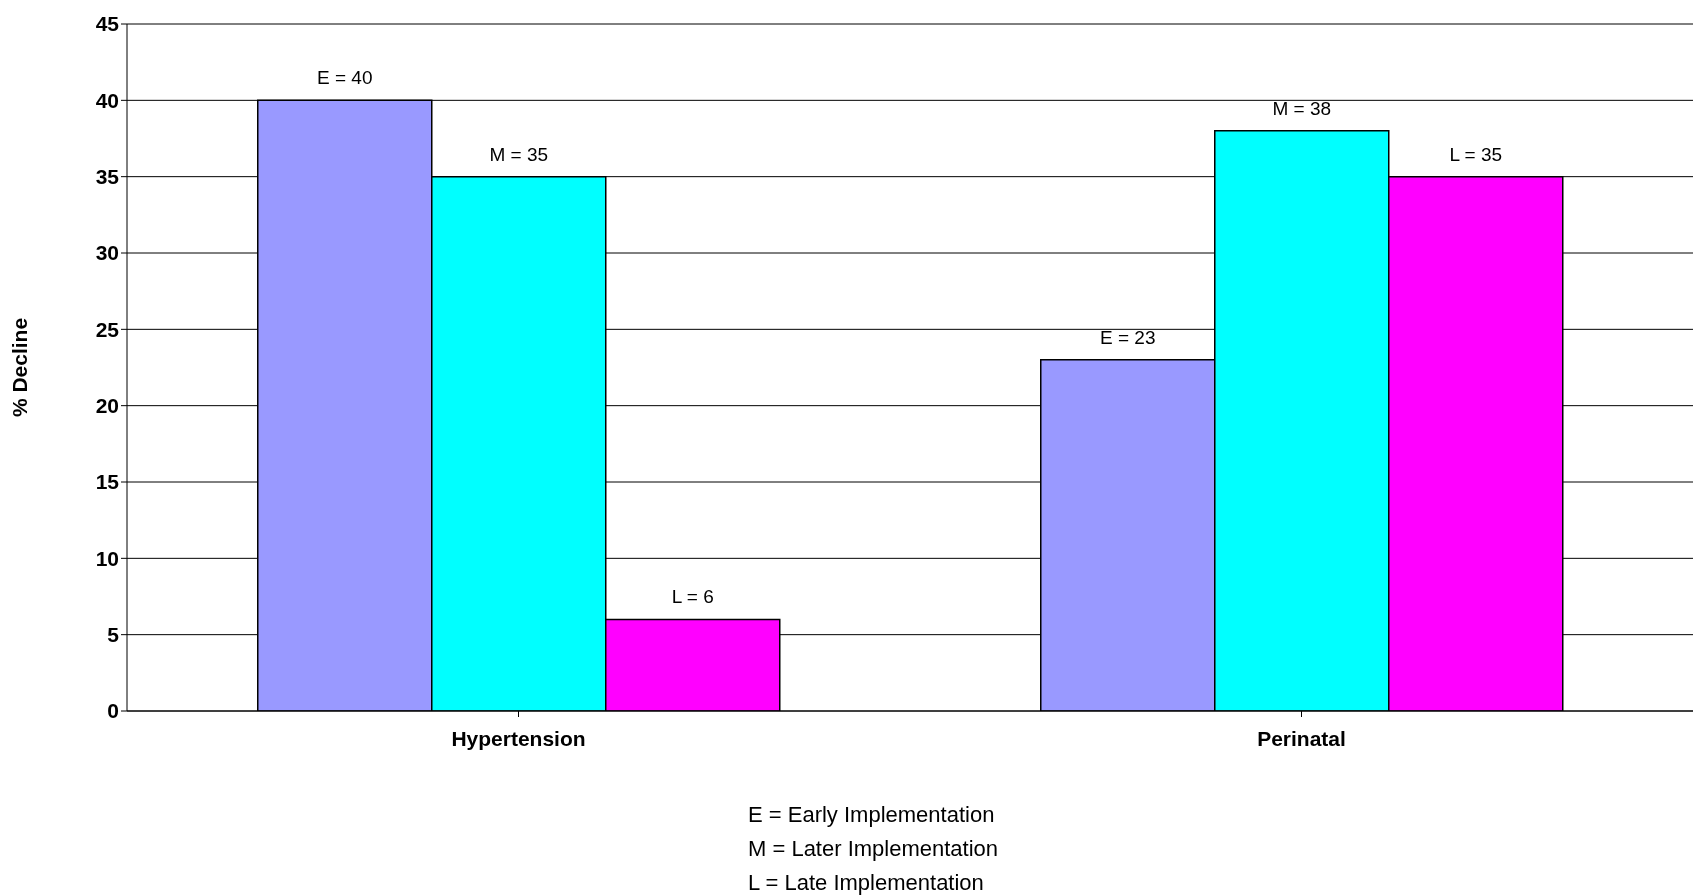 The image size is (1693, 896). What do you see at coordinates (20, 367) in the screenshot?
I see `y-axis-title: % Decline` at bounding box center [20, 367].